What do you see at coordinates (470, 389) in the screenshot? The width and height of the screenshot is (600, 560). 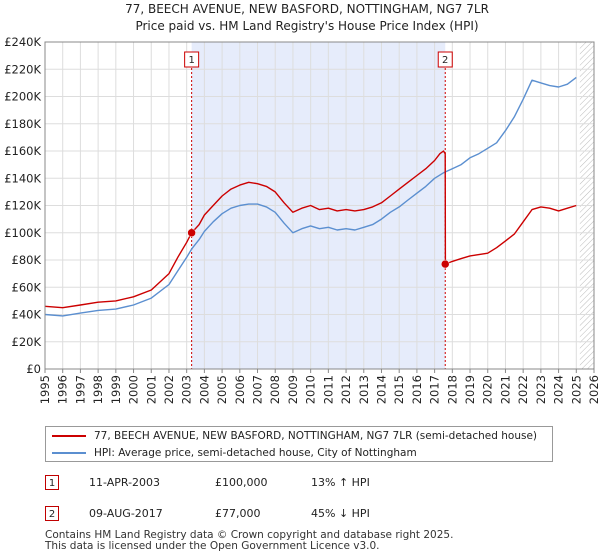 I see `x-tick-label: 2019` at bounding box center [470, 389].